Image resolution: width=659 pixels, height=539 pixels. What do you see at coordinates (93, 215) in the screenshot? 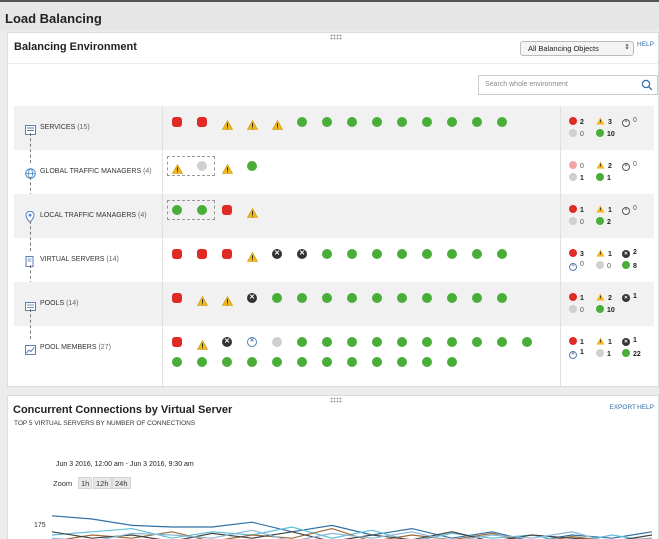
I see `row-label: LOCAL TRAFFIC MANAGERS (4)` at bounding box center [93, 215].